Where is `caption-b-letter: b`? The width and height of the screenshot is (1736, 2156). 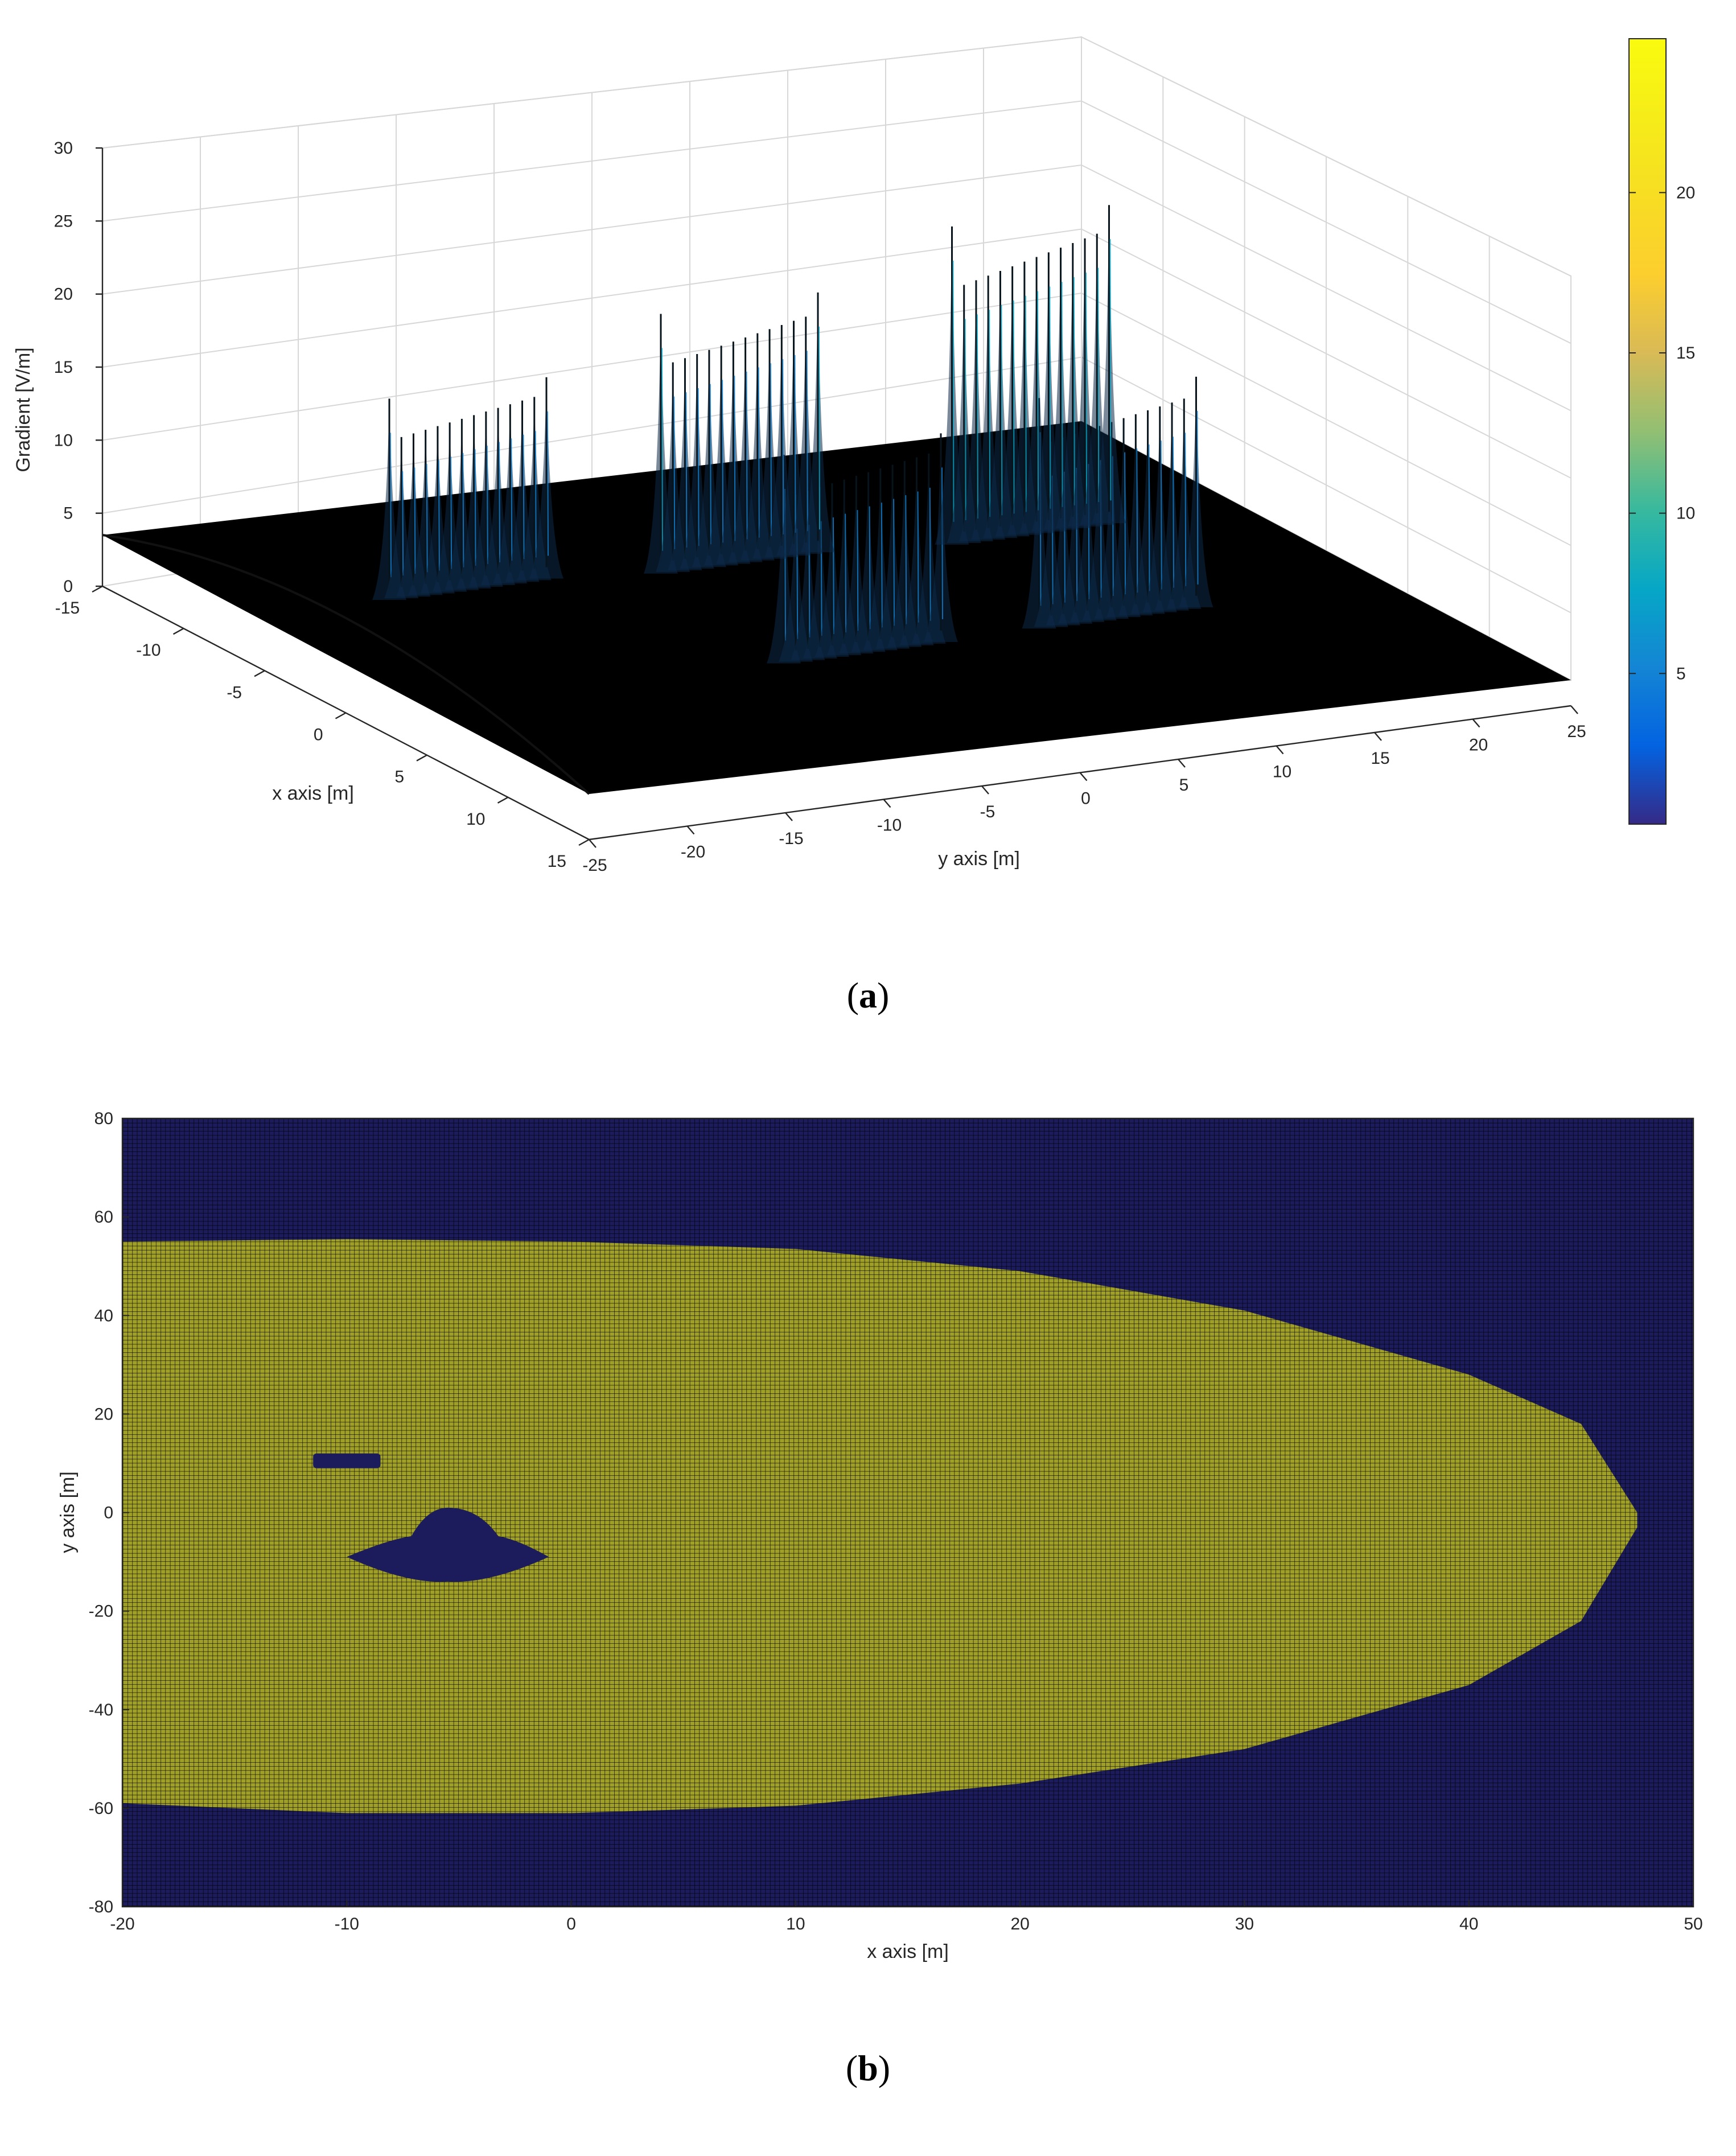 caption-b-letter: b is located at coordinates (868, 2068).